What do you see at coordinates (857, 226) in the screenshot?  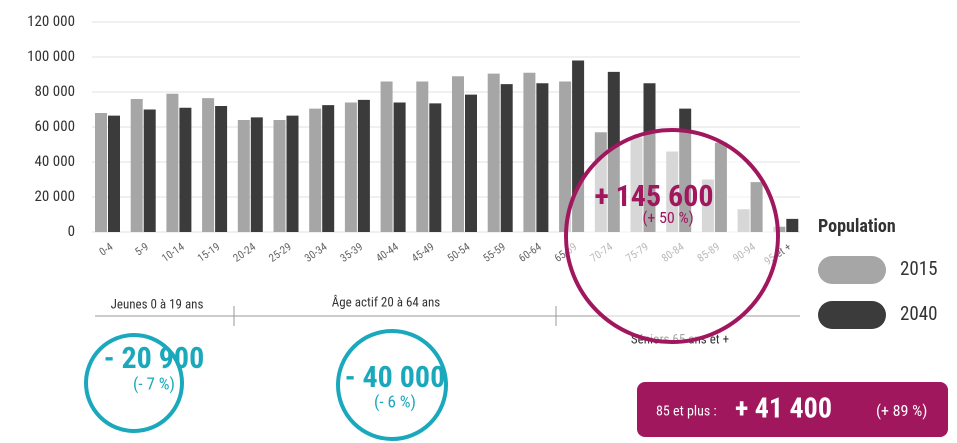 I see `legend-title: Population` at bounding box center [857, 226].